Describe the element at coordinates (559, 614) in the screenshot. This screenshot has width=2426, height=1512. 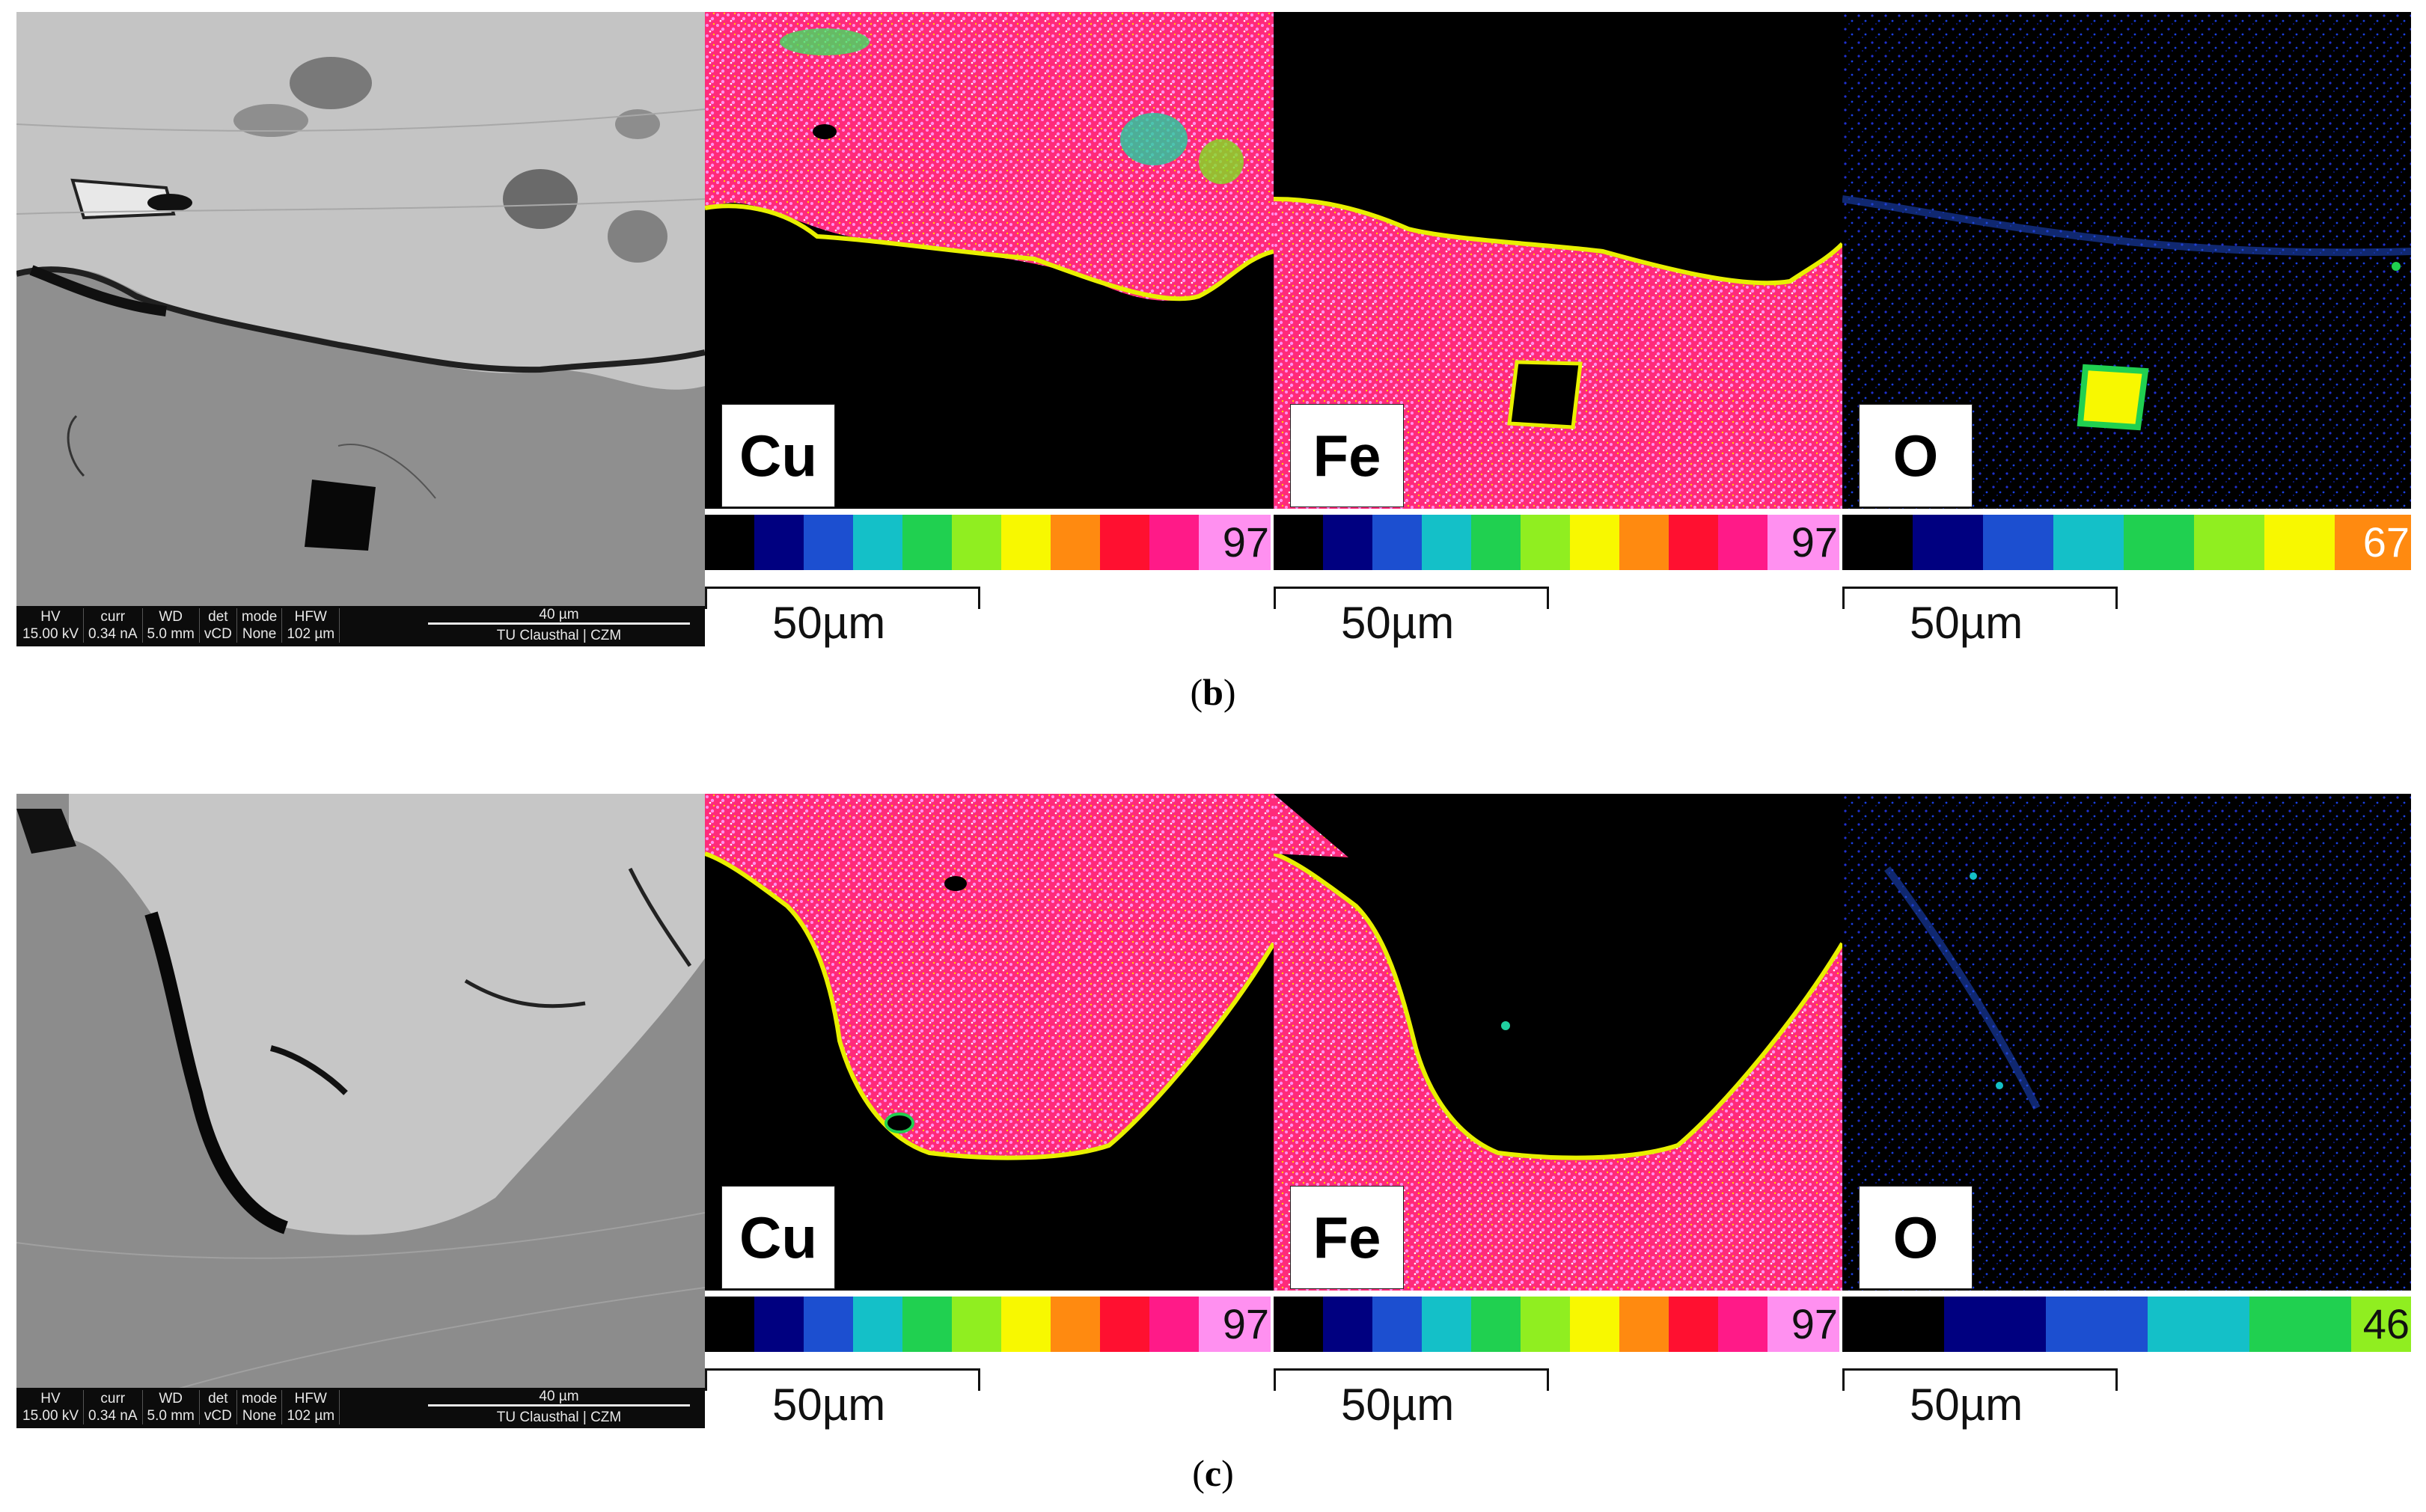
I see `sem-scalebar-label: 40 µm` at that location.